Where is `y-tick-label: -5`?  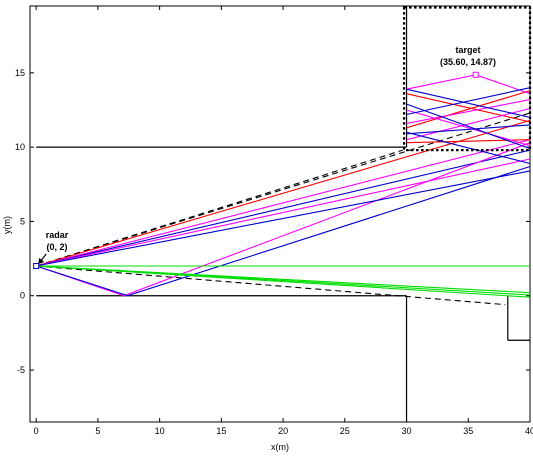
y-tick-label: -5 is located at coordinates (21, 370).